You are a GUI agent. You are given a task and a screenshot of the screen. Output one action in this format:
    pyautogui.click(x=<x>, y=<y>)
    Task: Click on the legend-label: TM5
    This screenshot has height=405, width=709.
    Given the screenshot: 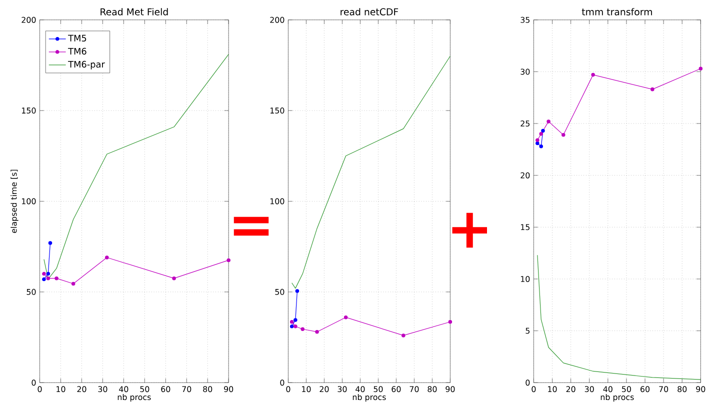 What is the action you would take?
    pyautogui.click(x=77, y=38)
    